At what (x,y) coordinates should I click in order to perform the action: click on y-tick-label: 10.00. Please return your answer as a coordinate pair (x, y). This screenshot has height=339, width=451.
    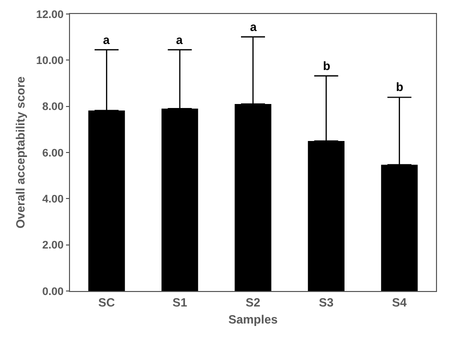
    Looking at the image, I should click on (50, 61).